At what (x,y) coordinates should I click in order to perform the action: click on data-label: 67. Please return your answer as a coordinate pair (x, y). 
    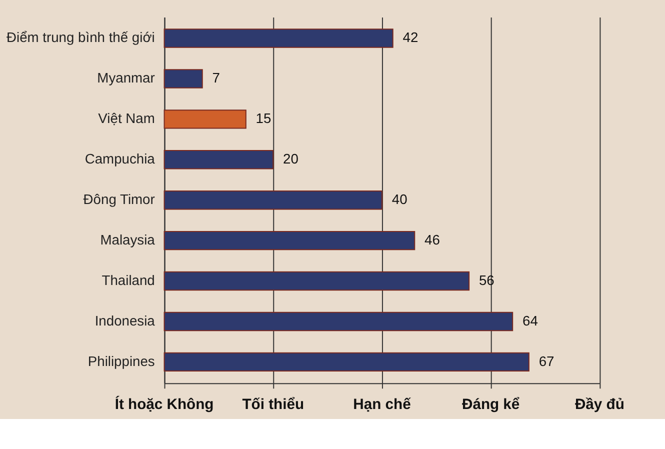
    Looking at the image, I should click on (546, 360).